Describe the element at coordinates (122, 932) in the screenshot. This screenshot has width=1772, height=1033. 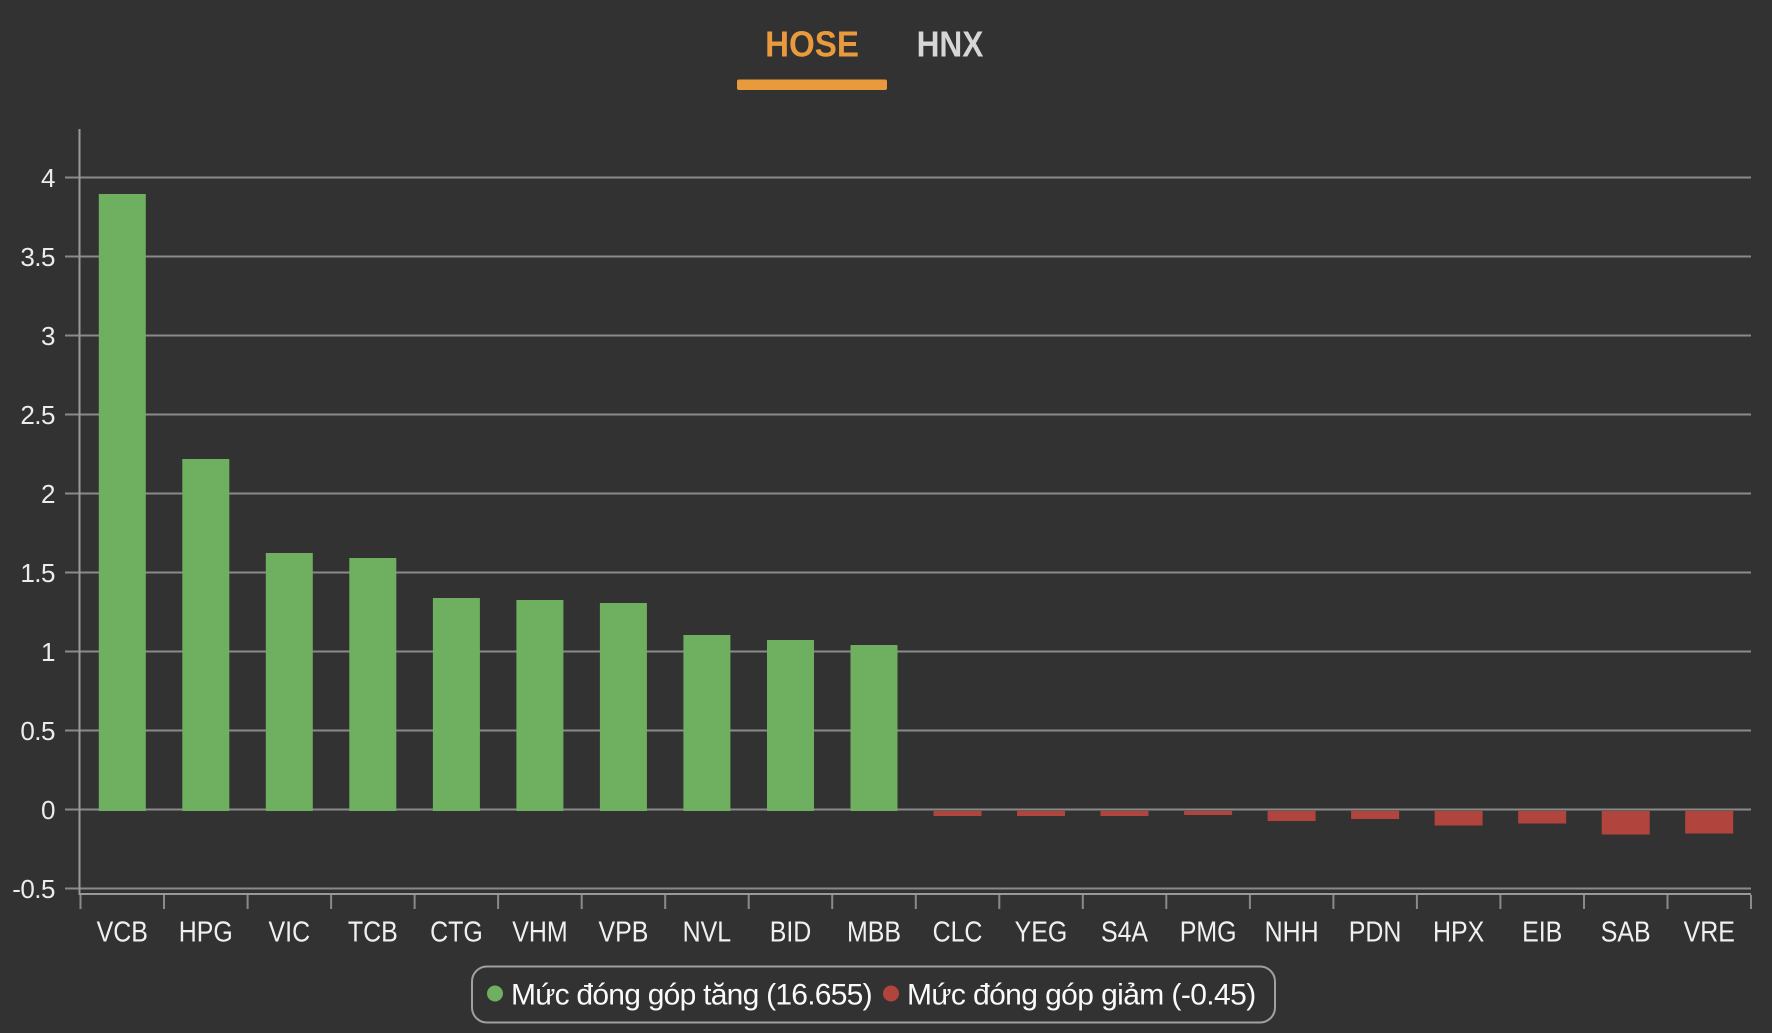
I see `svg-text: VCB` at that location.